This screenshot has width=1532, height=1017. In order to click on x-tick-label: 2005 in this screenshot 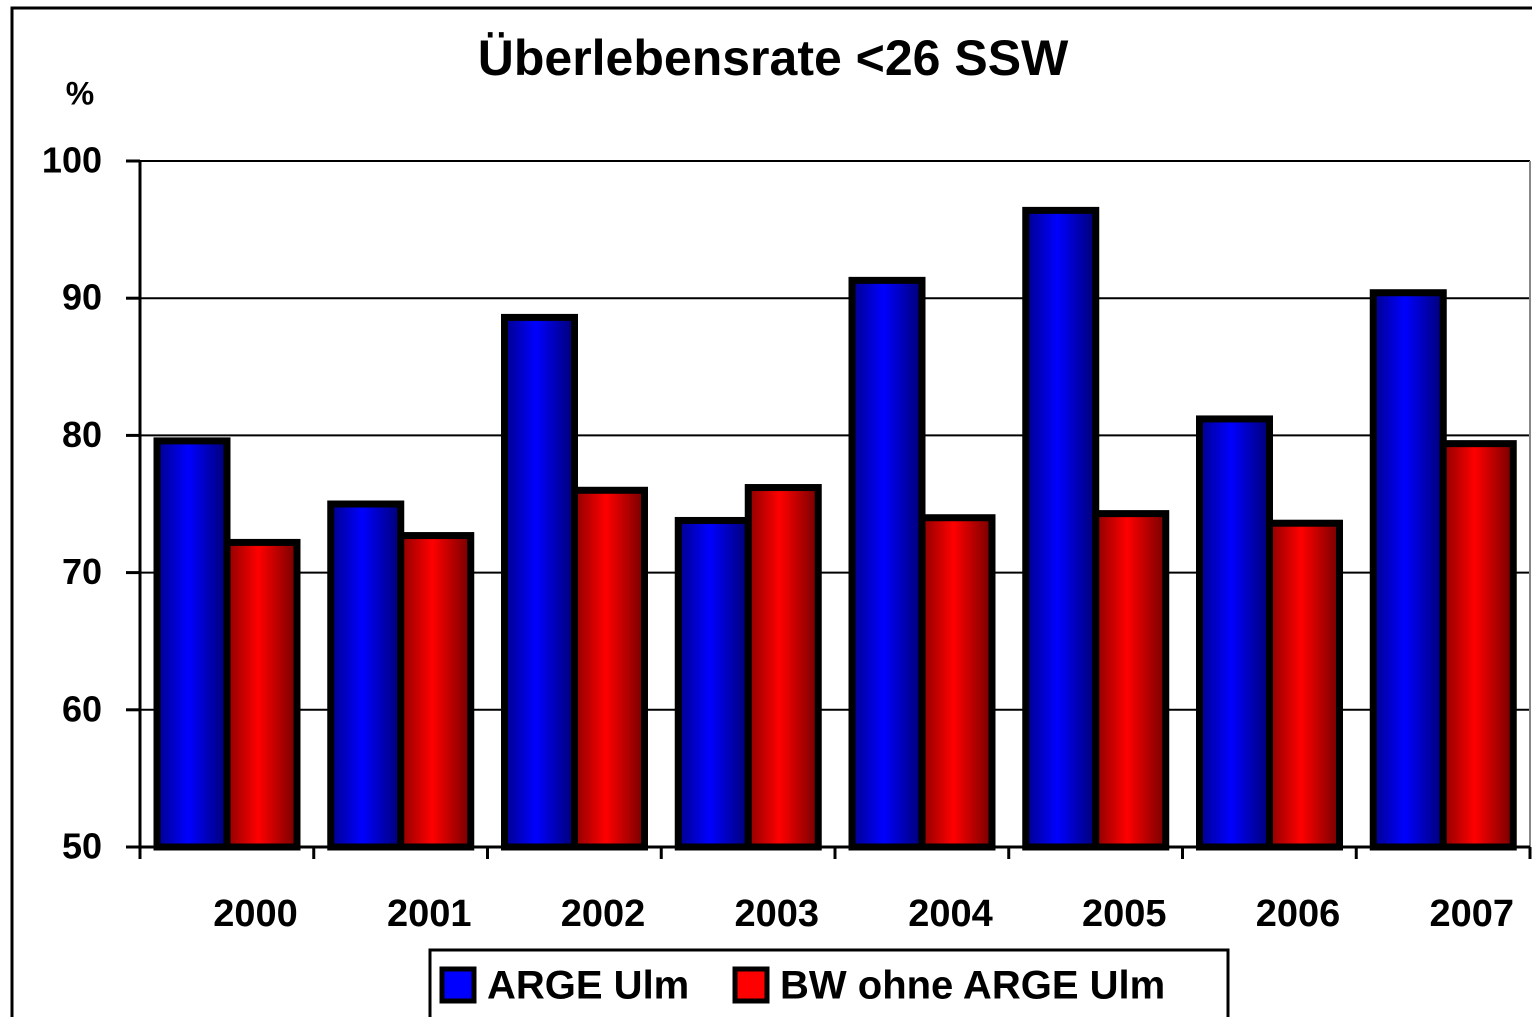, I will do `click(1124, 914)`.